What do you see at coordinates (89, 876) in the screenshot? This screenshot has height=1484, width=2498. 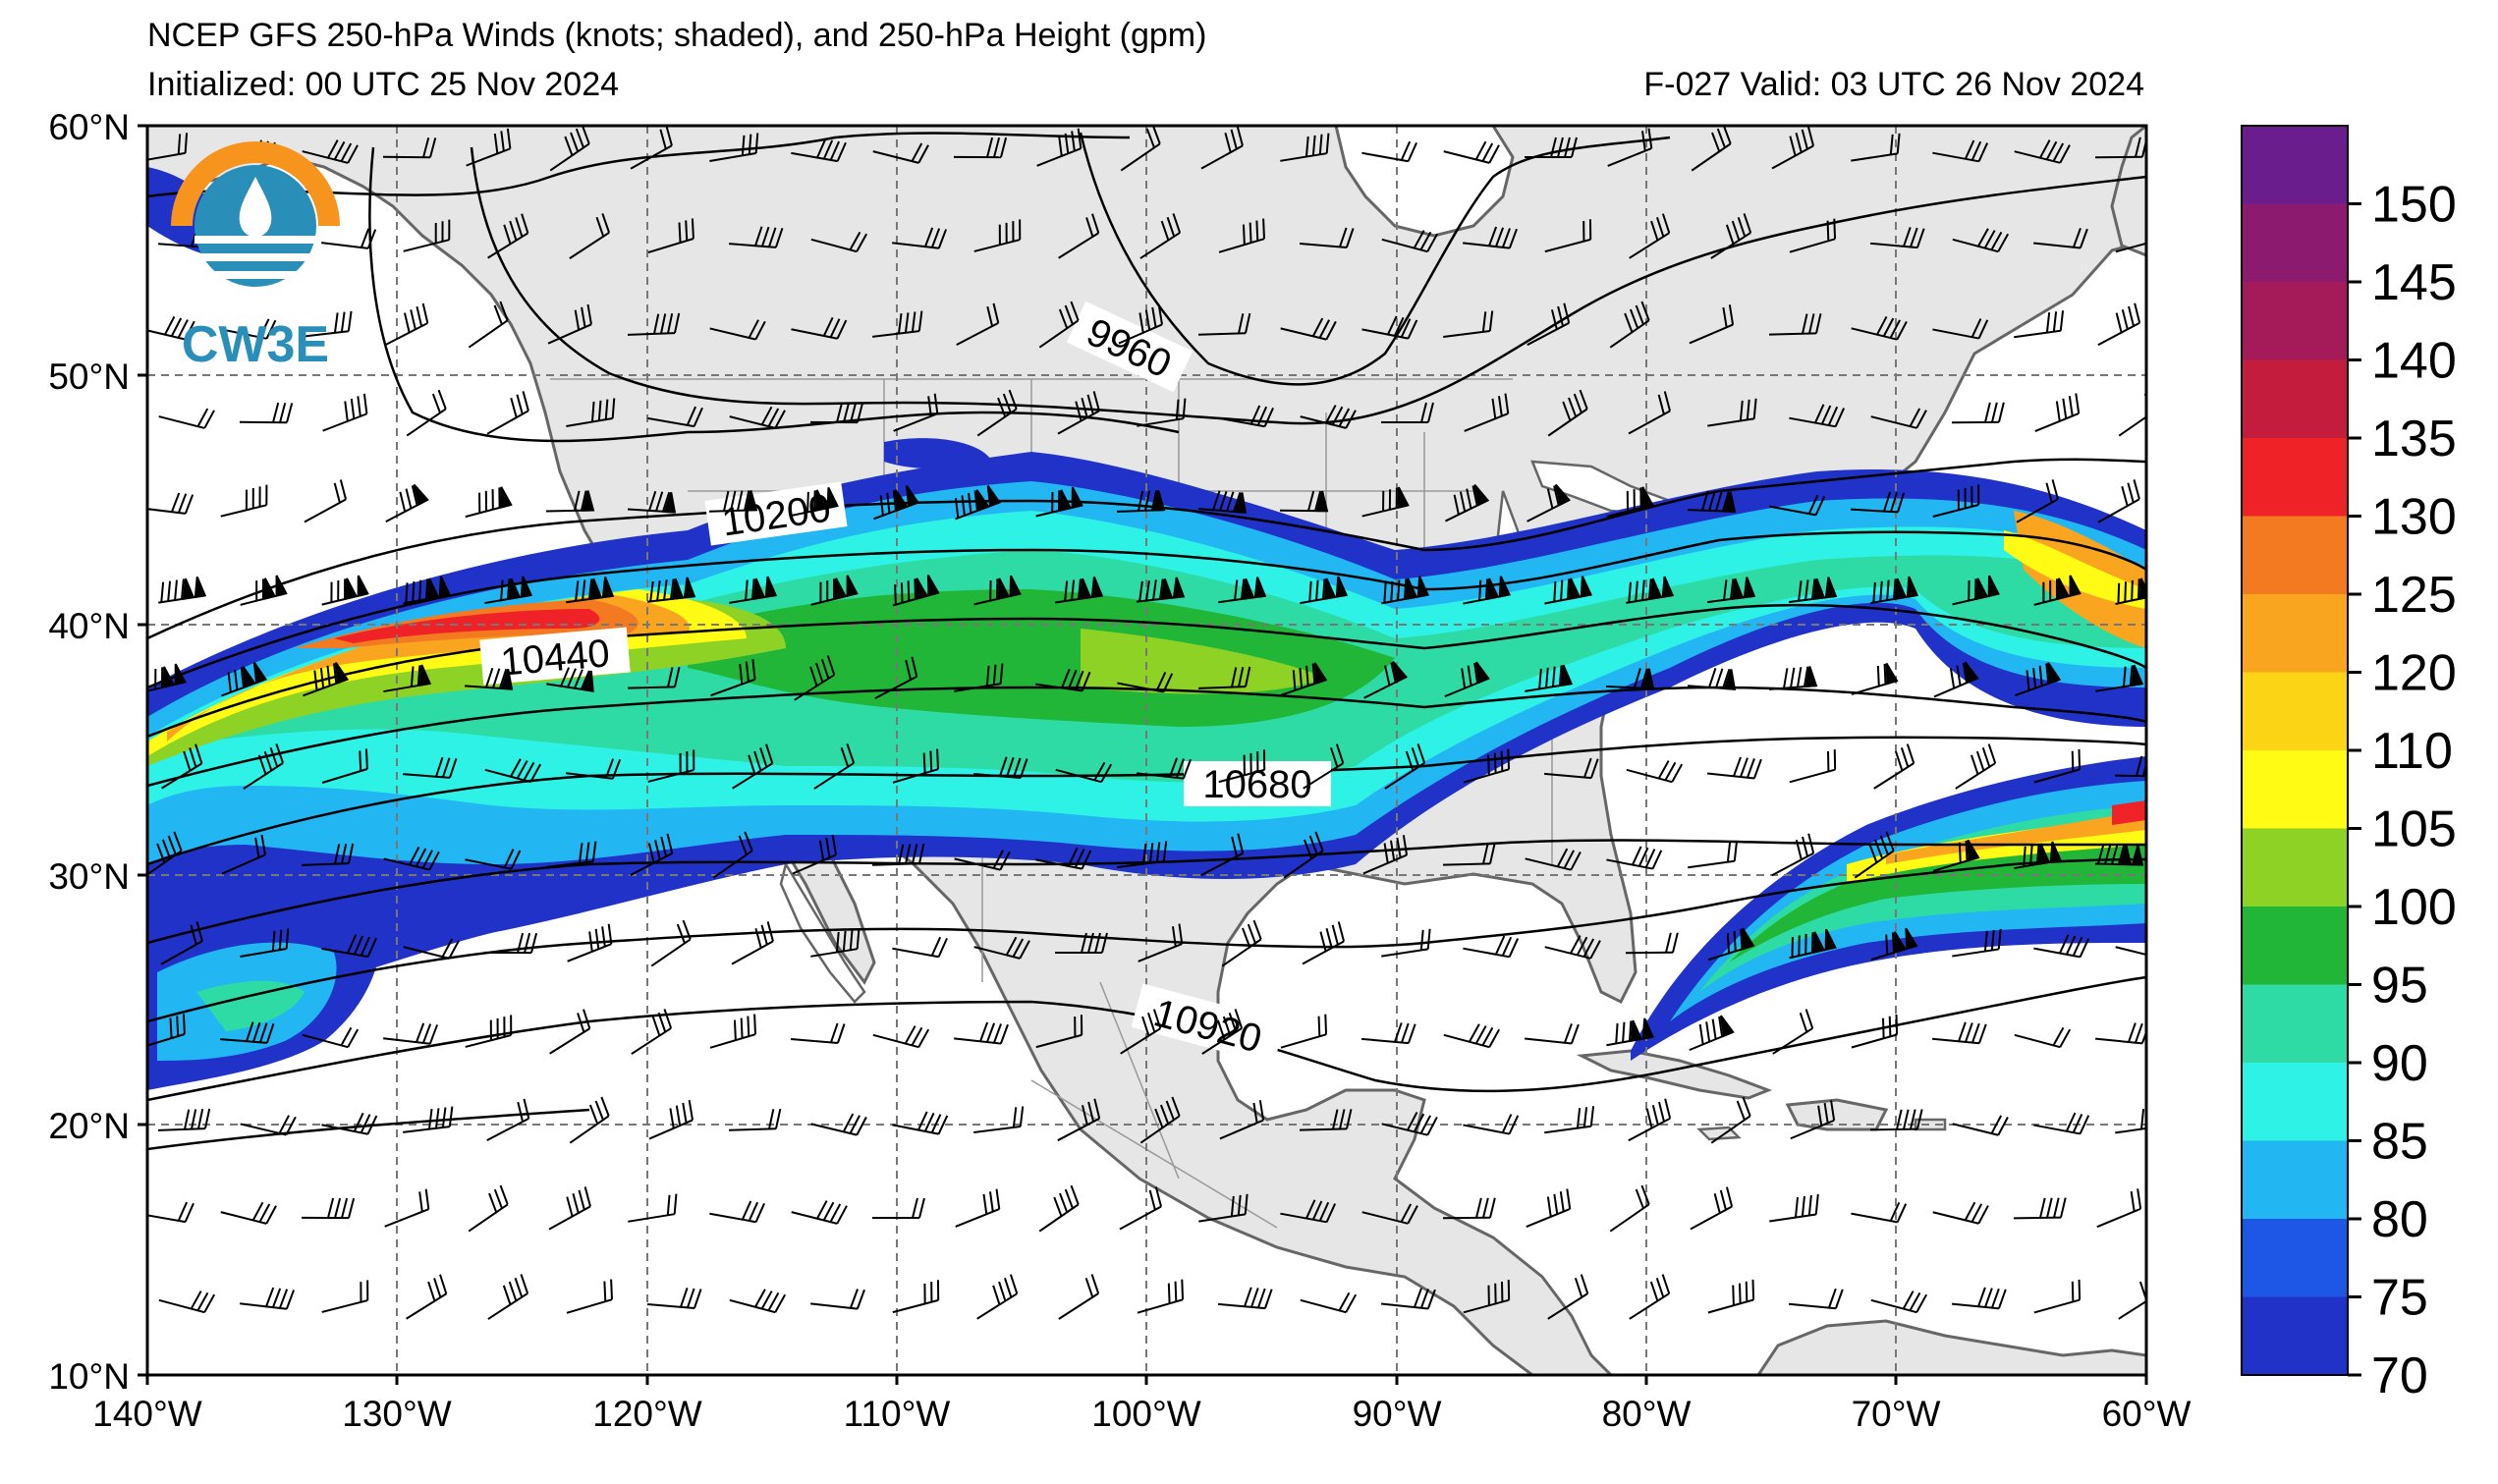 I see `lat-label: 30°N` at bounding box center [89, 876].